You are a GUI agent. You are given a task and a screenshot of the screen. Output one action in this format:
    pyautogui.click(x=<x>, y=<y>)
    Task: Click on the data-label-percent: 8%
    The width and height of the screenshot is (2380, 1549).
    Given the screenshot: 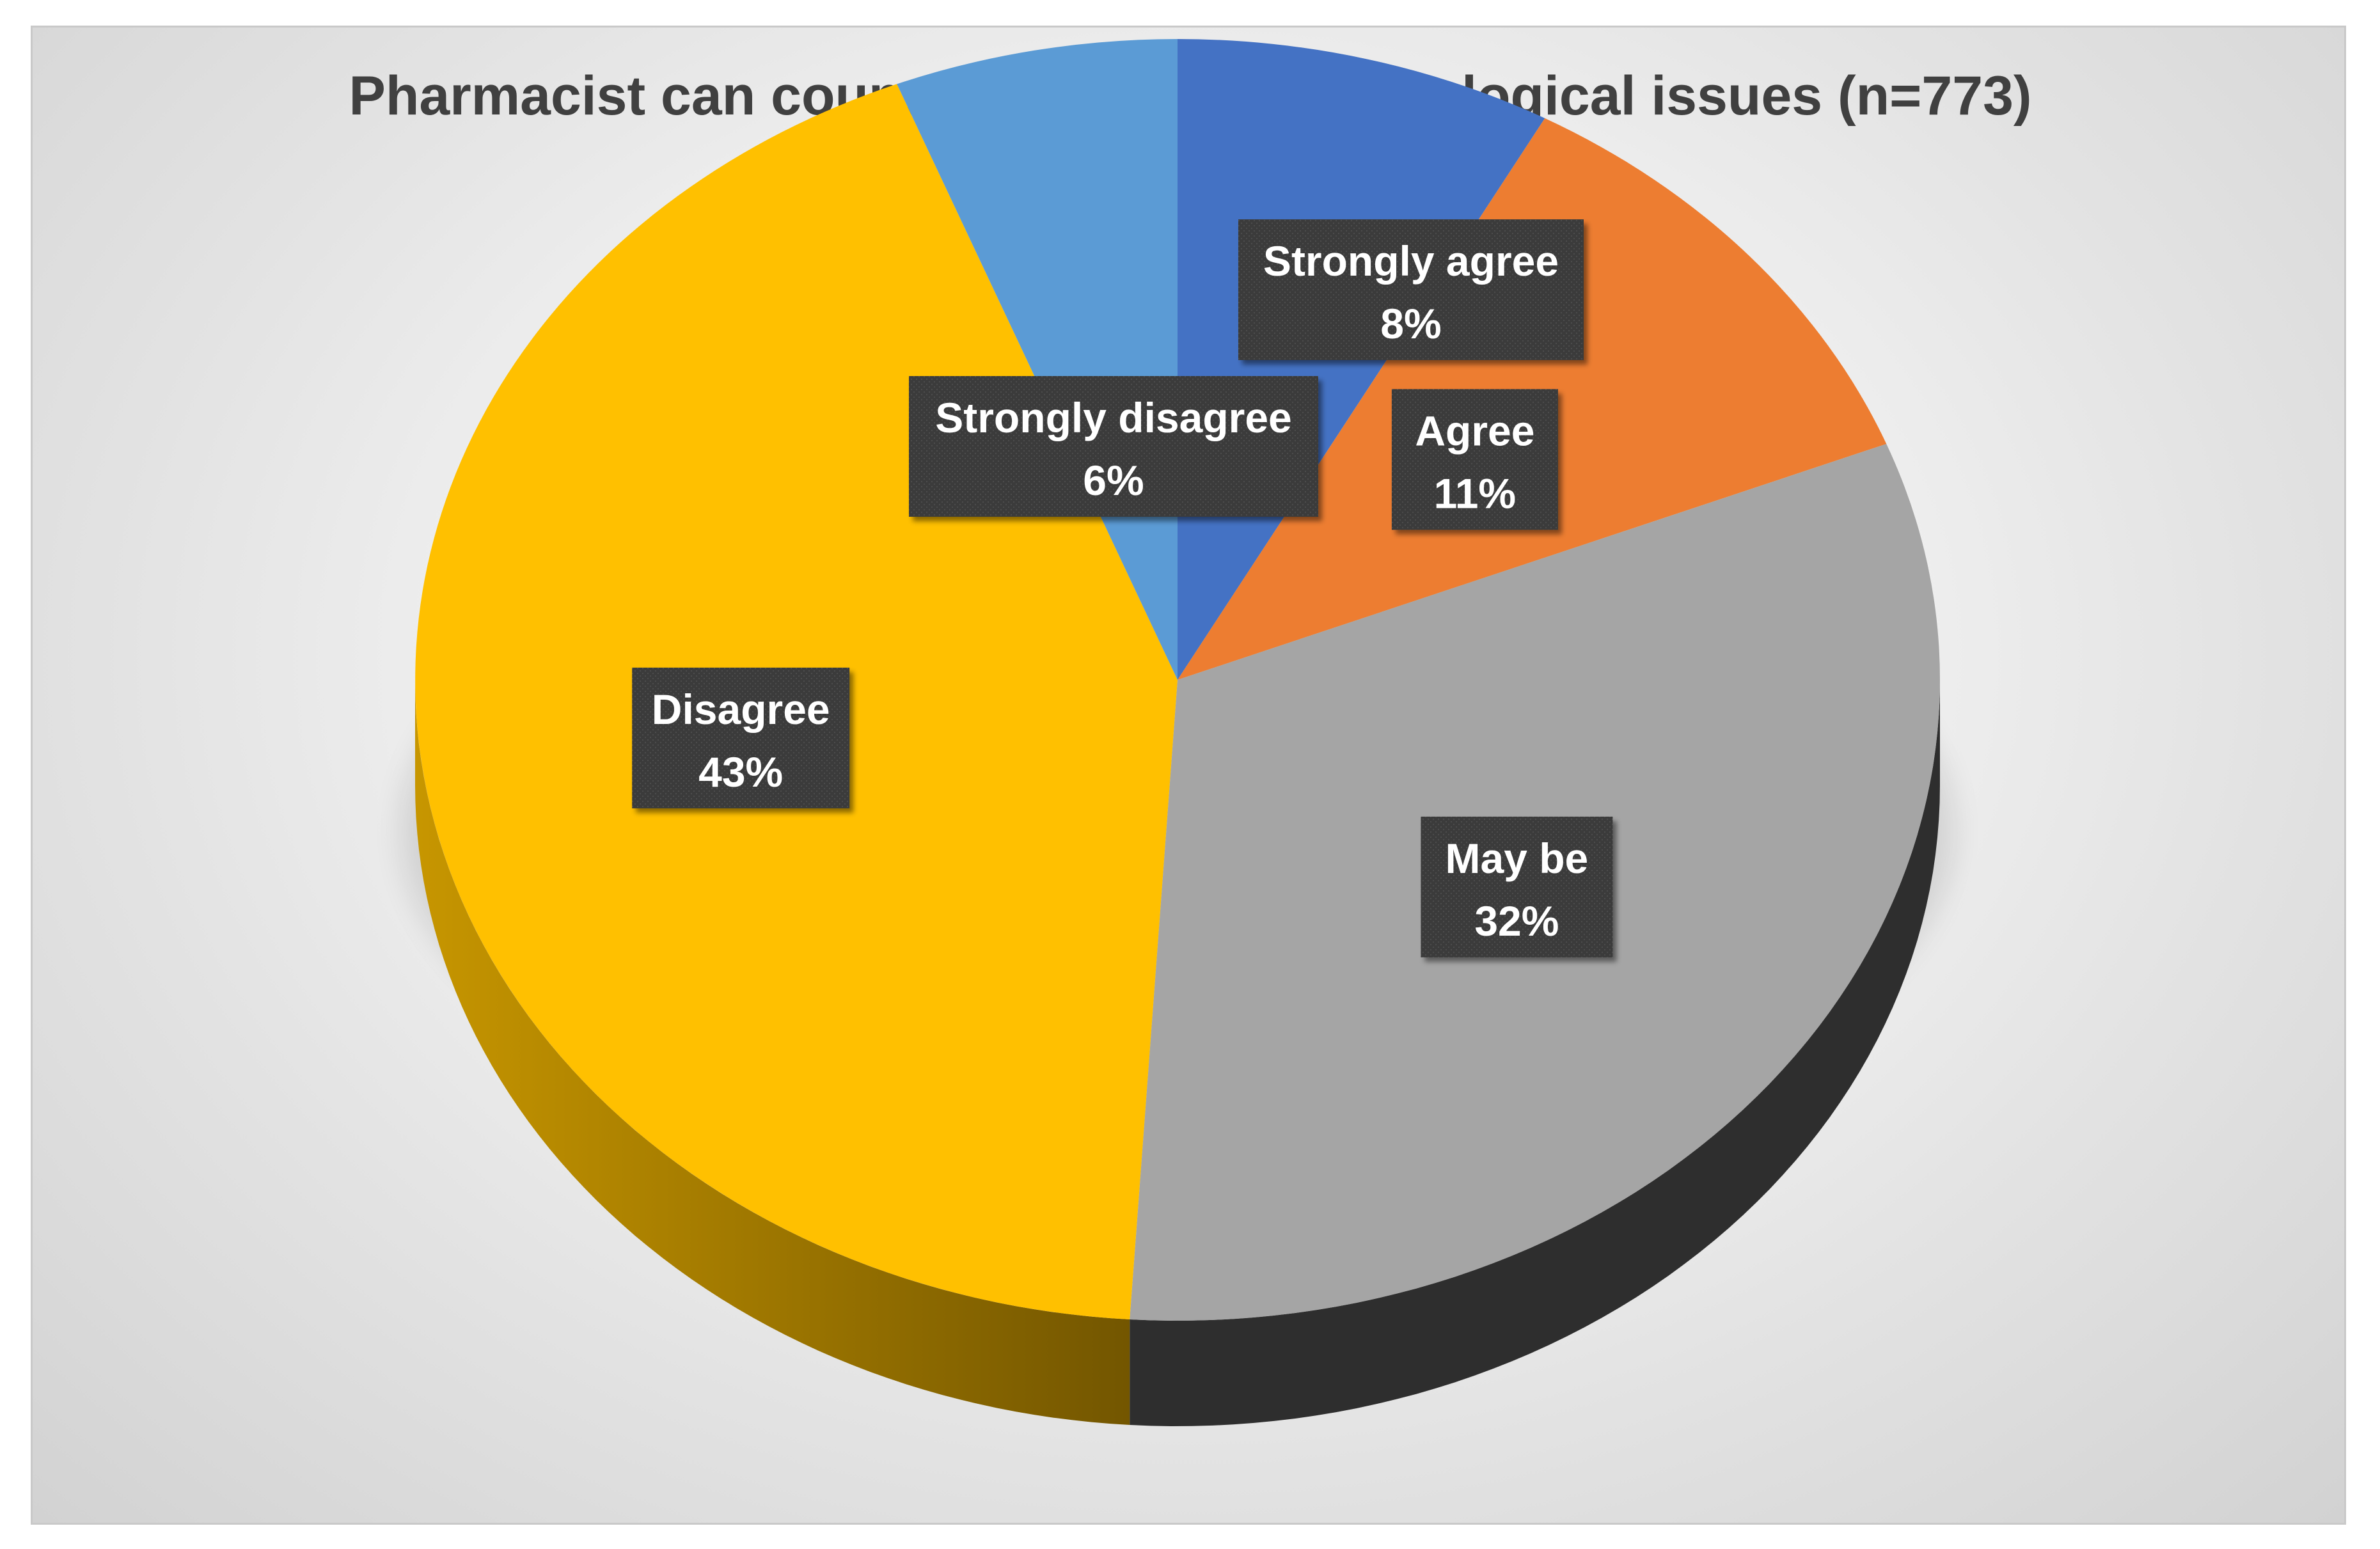 What is the action you would take?
    pyautogui.click(x=1410, y=323)
    